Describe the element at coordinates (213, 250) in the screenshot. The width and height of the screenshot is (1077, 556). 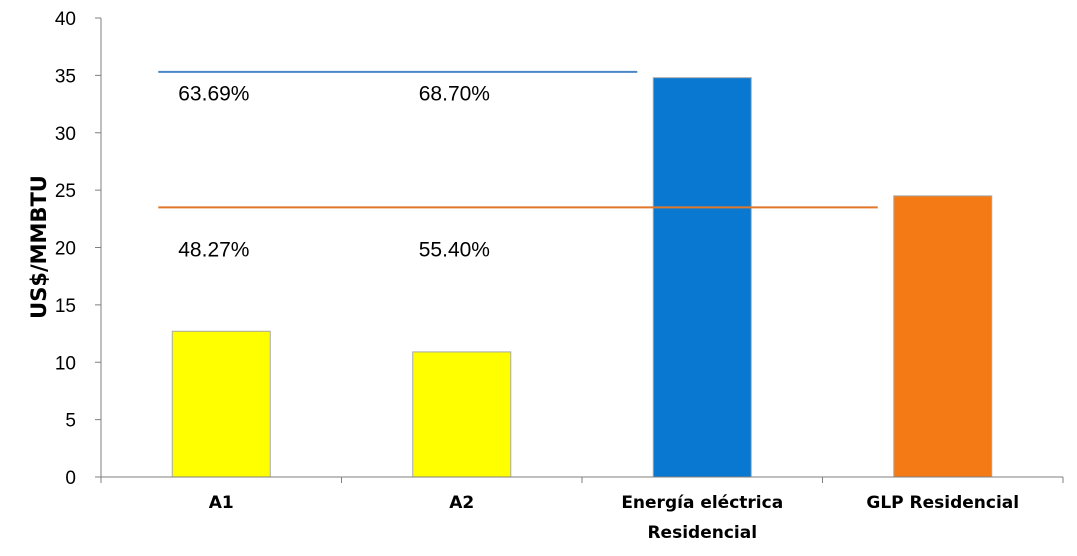
I see `annotation-label: 48.27%` at that location.